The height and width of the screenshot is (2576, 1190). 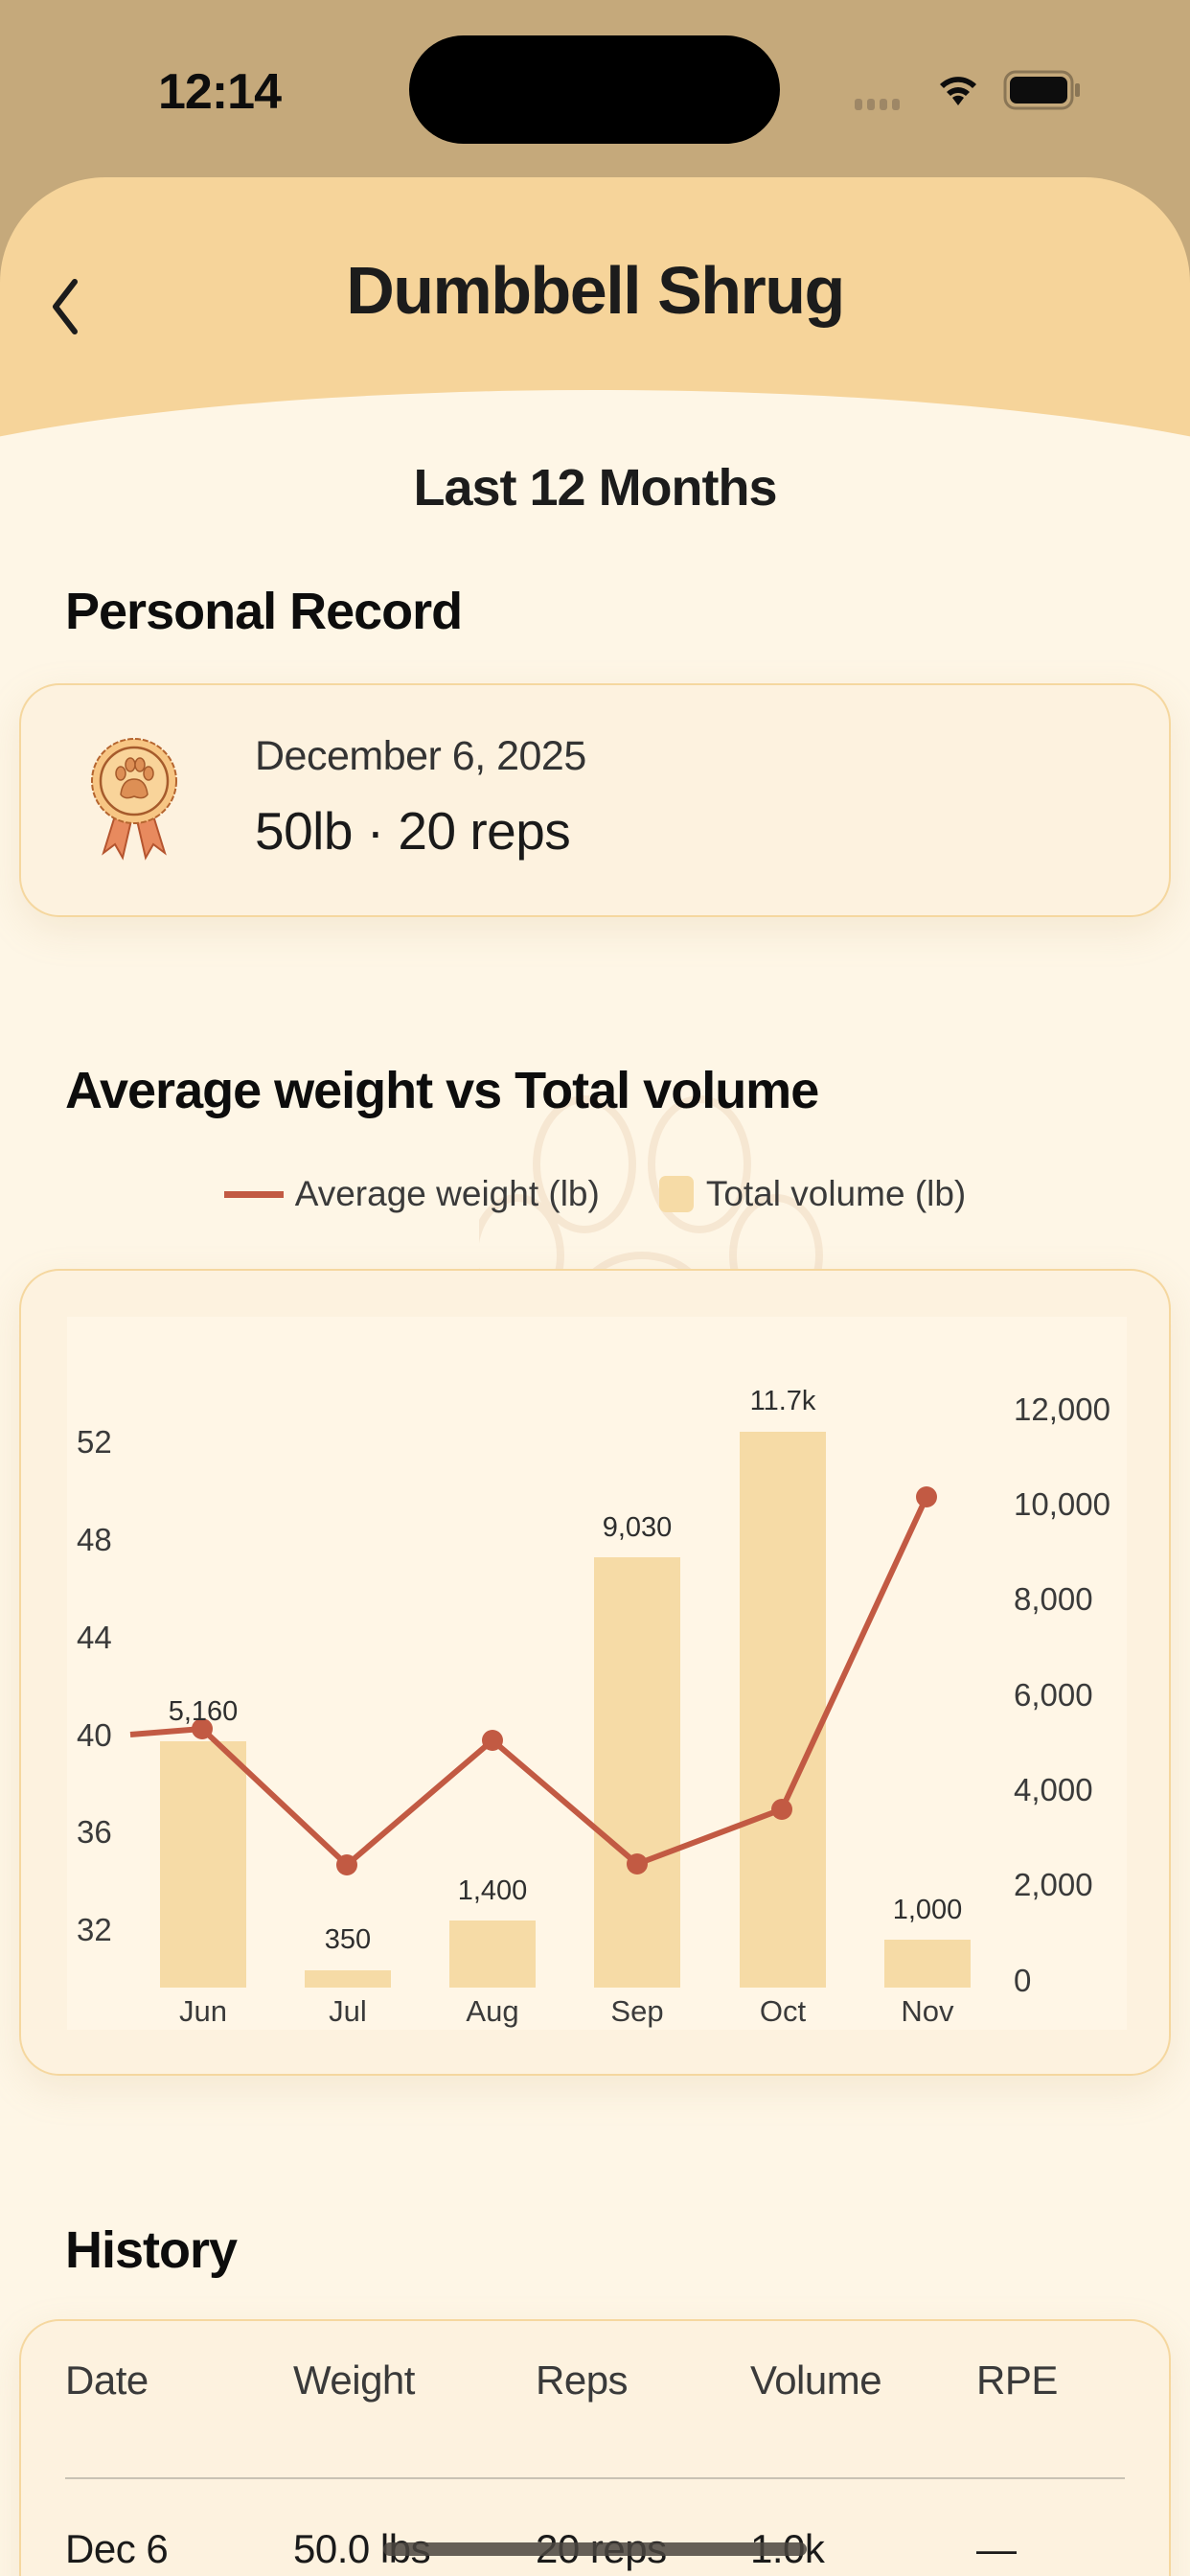 I want to click on range-label: Last 12 Months, so click(x=595, y=488).